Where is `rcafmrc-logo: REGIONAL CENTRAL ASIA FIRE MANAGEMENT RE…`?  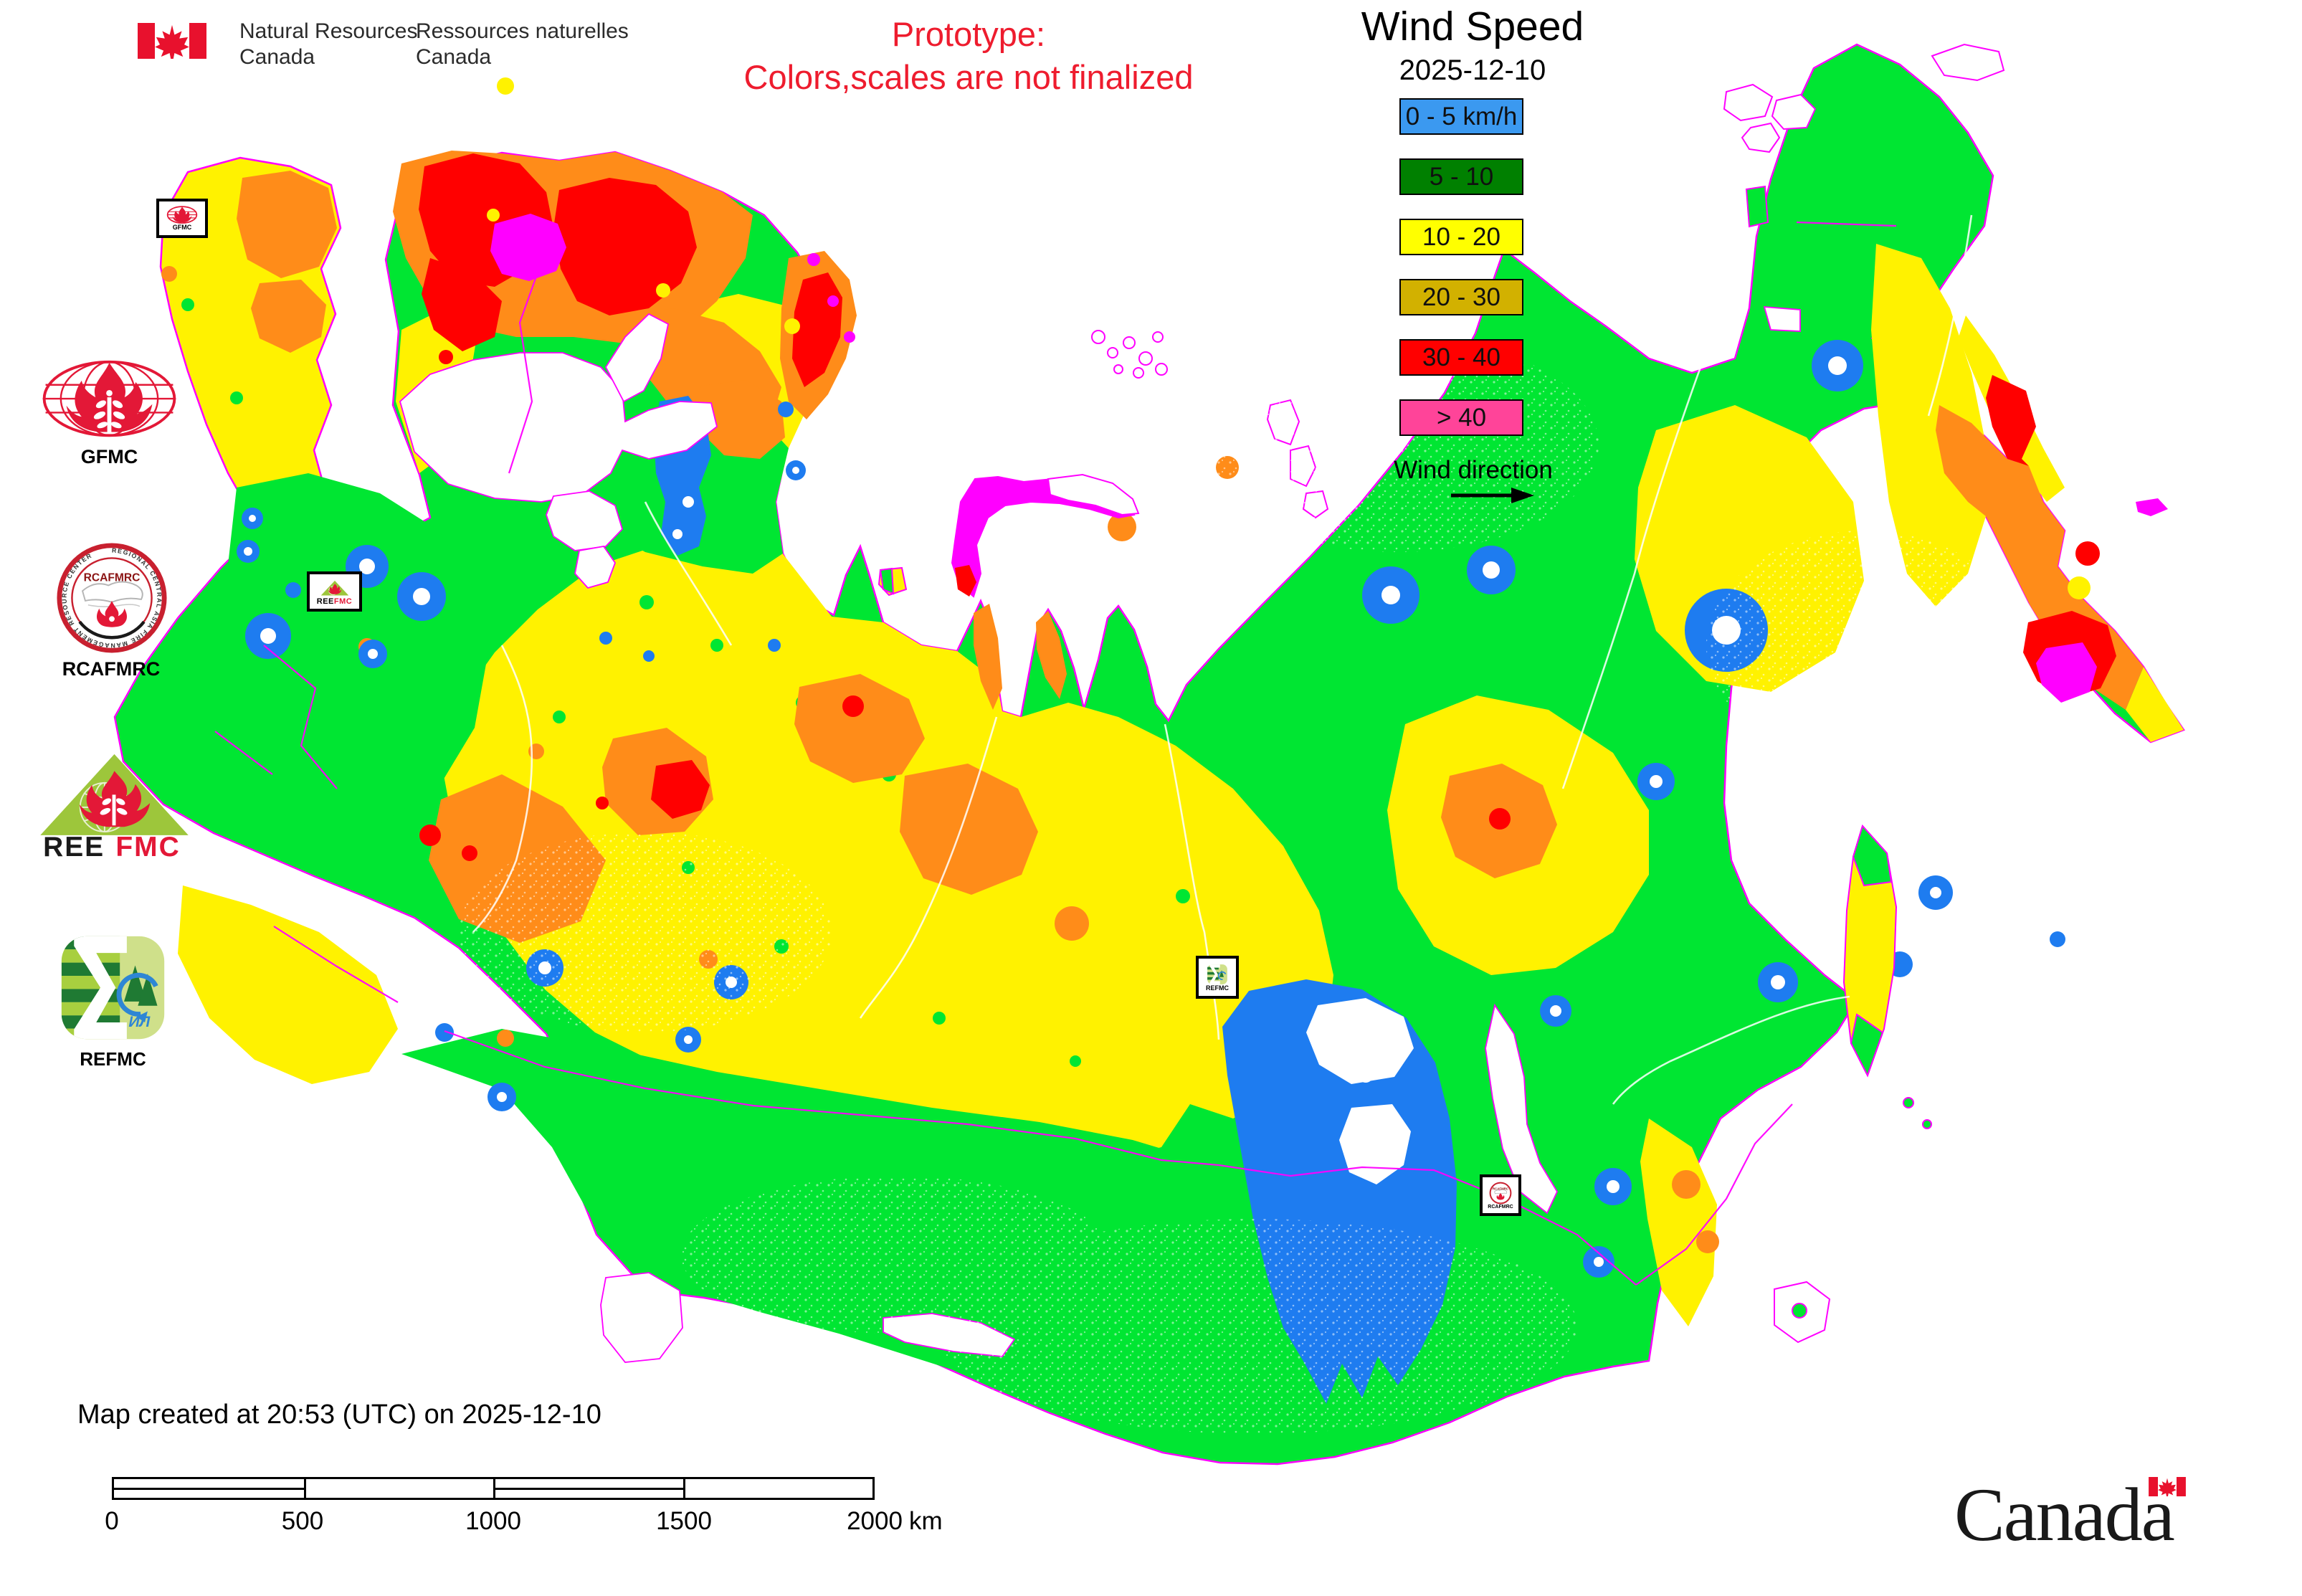
rcafmrc-logo: REGIONAL CENTRAL ASIA FIRE MANAGEMENT RE… is located at coordinates (112, 598).